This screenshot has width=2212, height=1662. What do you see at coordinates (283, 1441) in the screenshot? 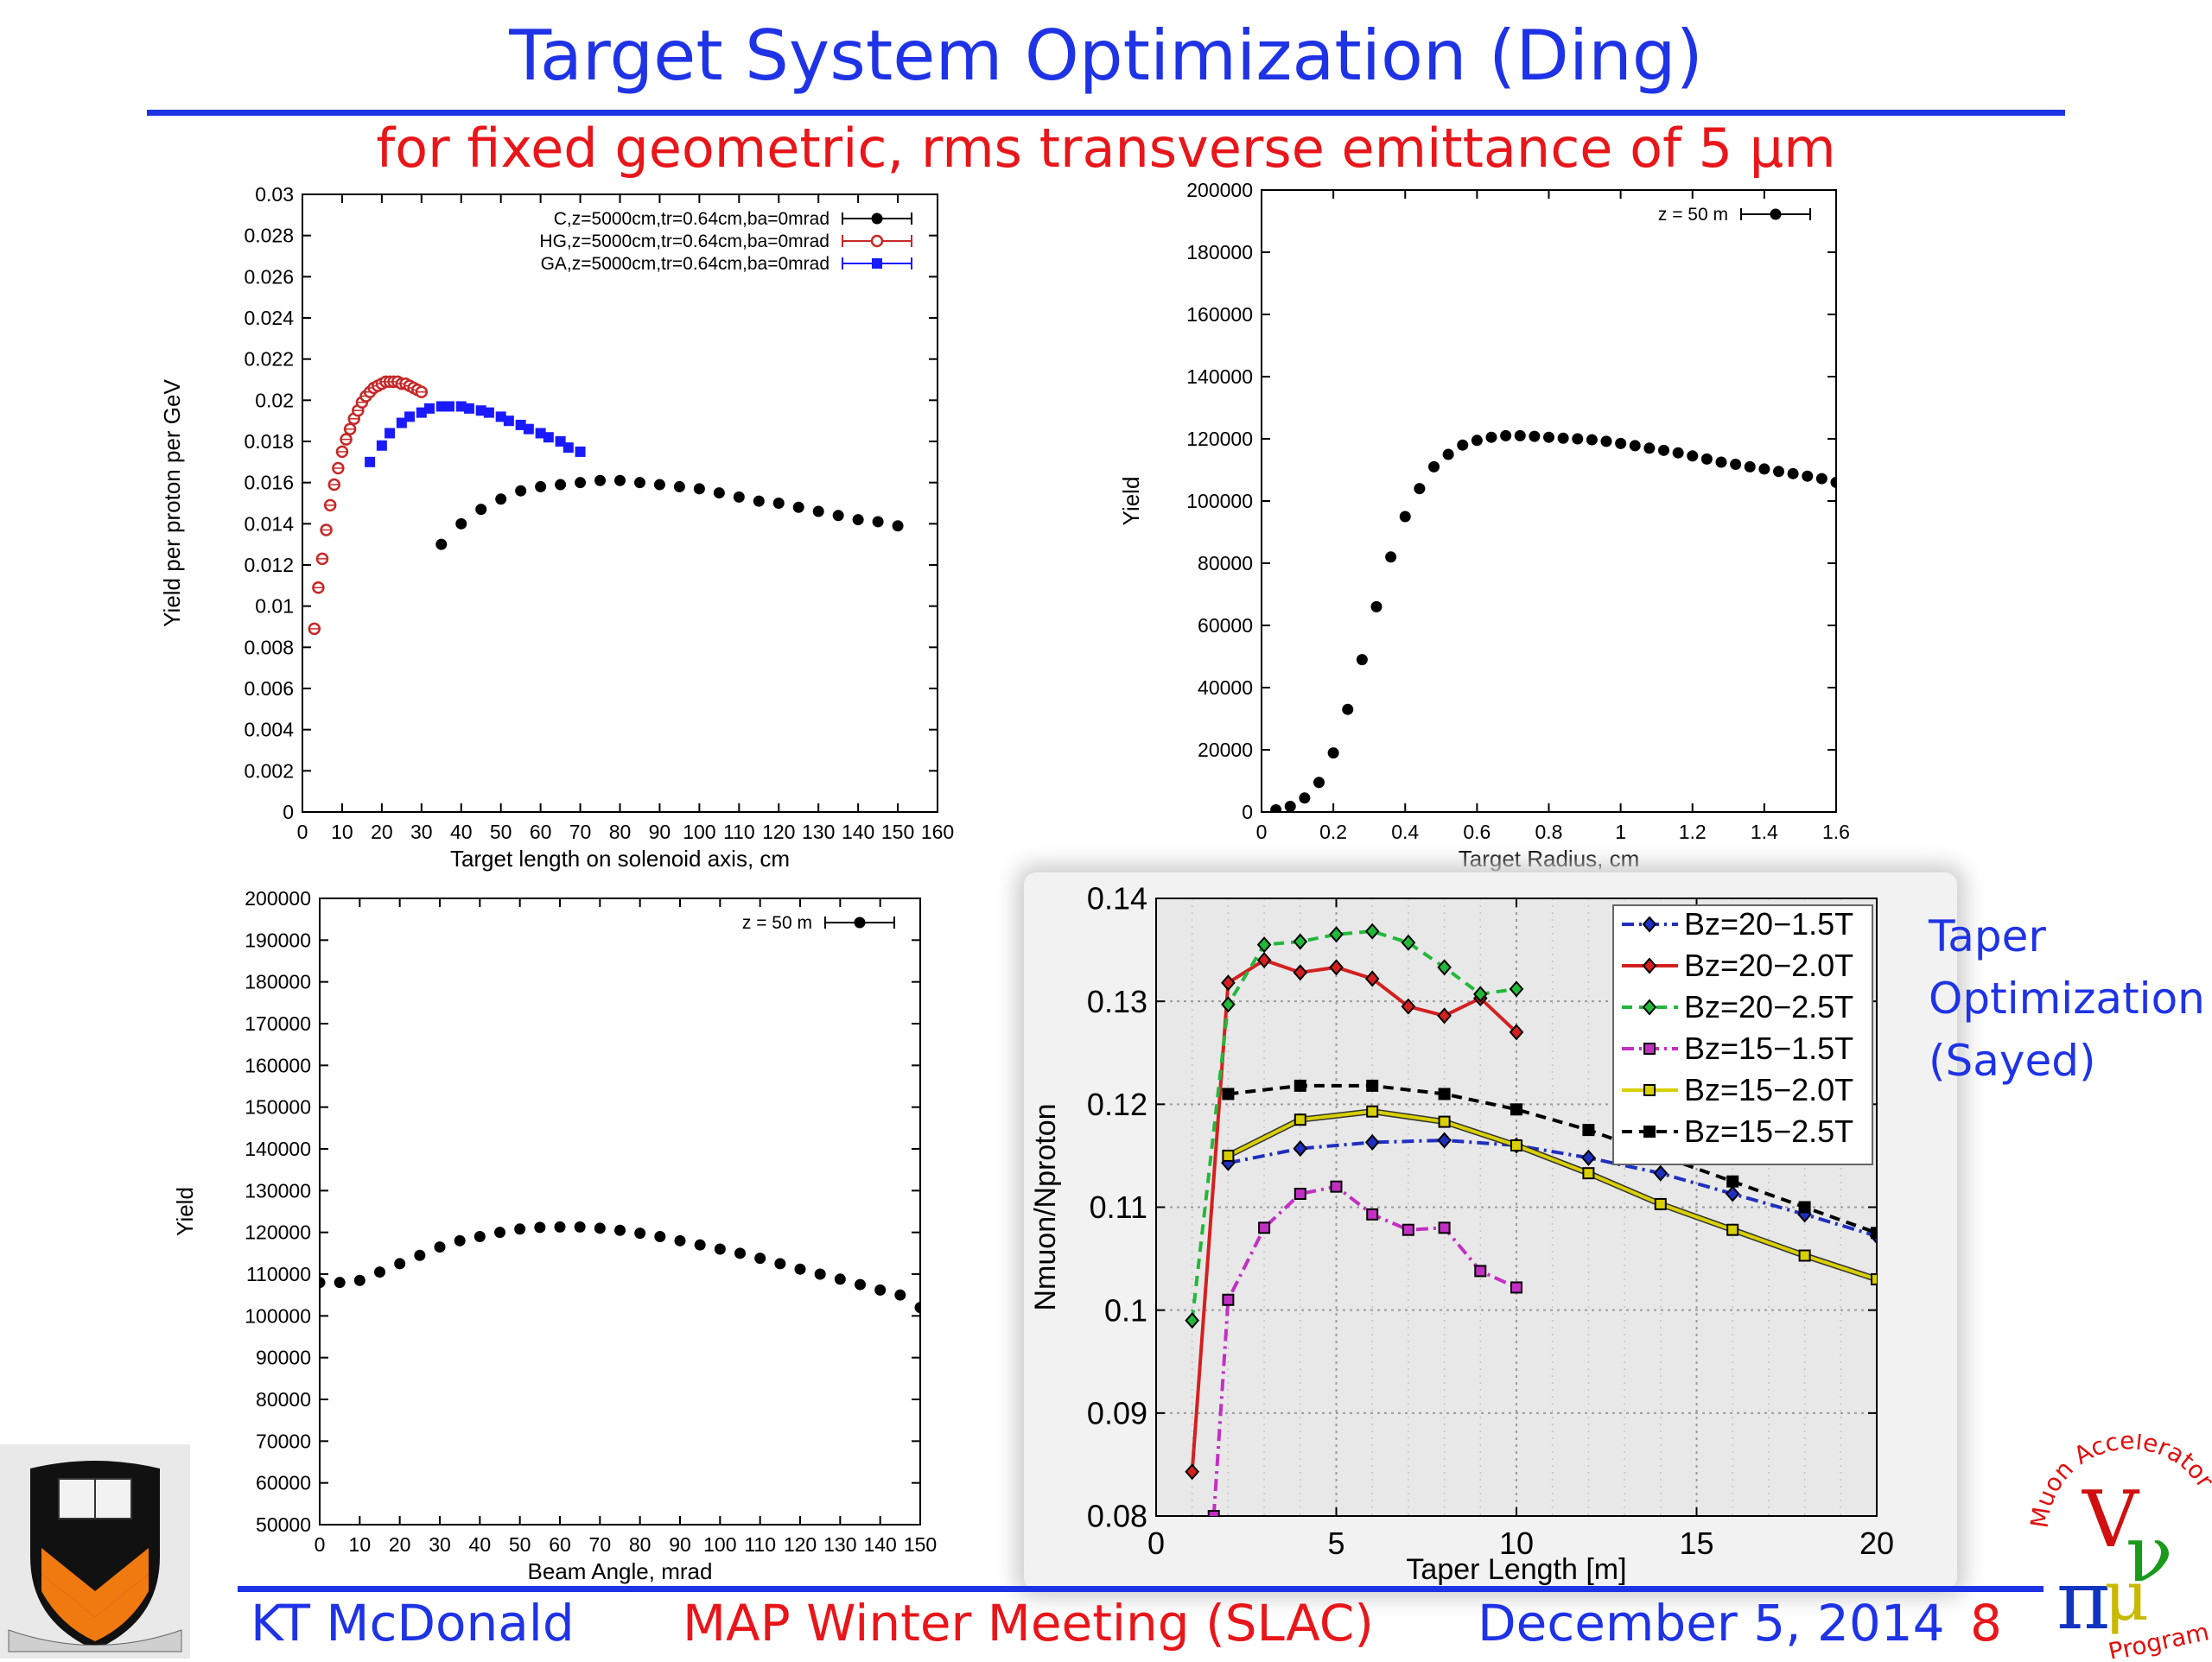
I see `y-tick-label: 70000` at bounding box center [283, 1441].